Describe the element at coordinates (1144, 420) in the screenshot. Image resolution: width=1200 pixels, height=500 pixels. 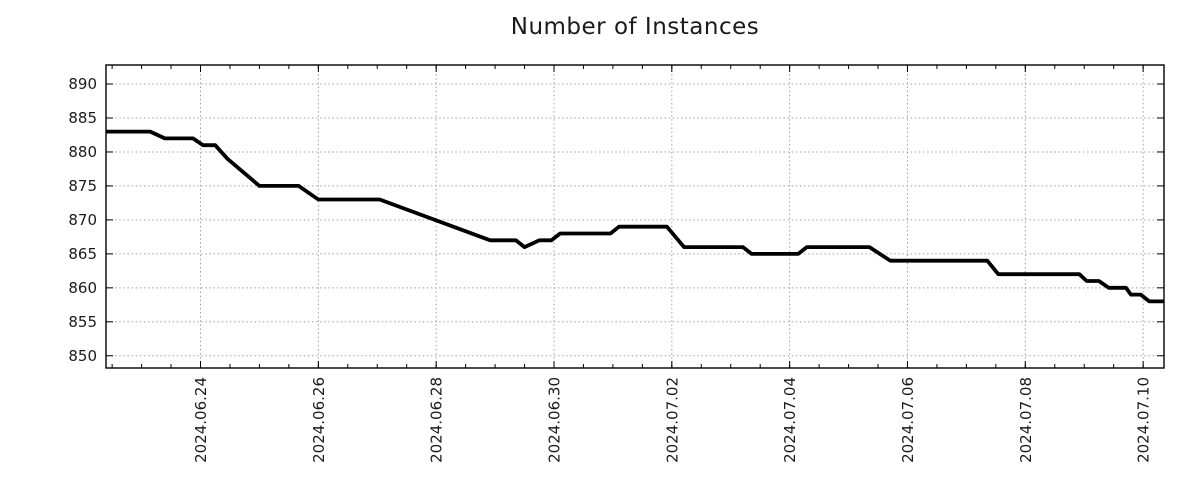
I see `x-tick-label: 2024.07.10` at that location.